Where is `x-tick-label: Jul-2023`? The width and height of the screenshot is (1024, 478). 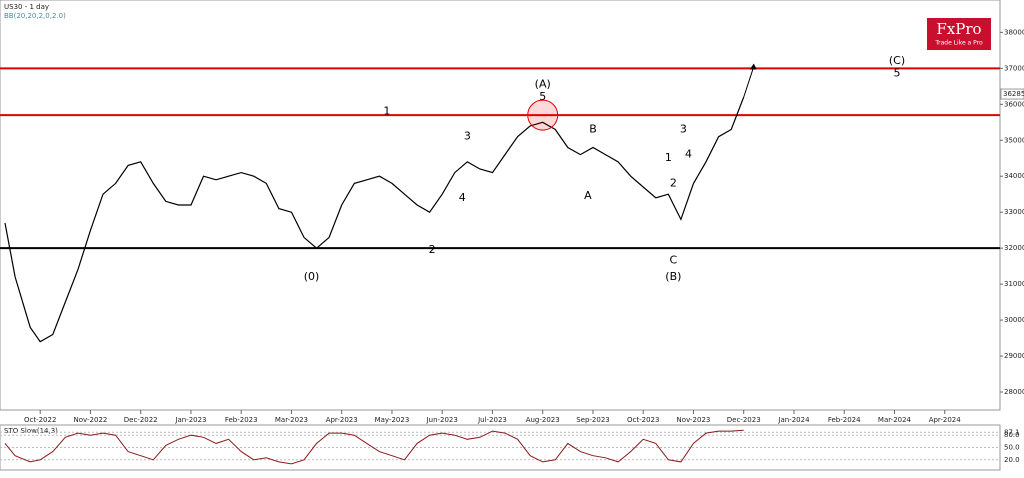
x-tick-label: Jul-2023 is located at coordinates (492, 420).